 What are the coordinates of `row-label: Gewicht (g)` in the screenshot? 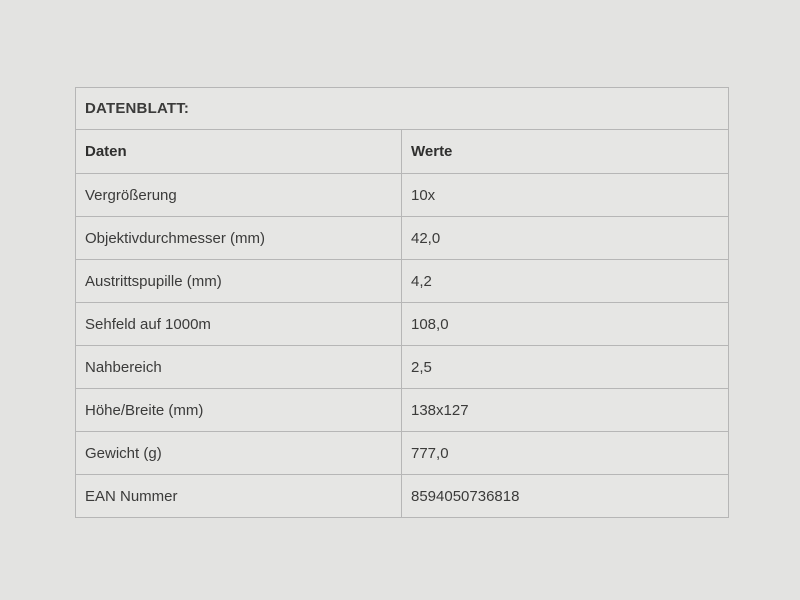 It's located at (238, 453).